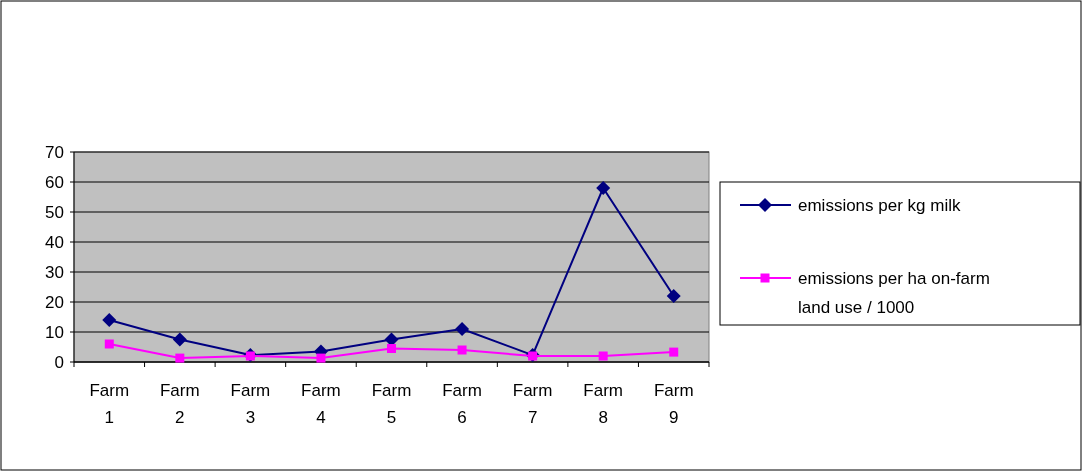  What do you see at coordinates (59, 362) in the screenshot?
I see `y-tick-label: 0` at bounding box center [59, 362].